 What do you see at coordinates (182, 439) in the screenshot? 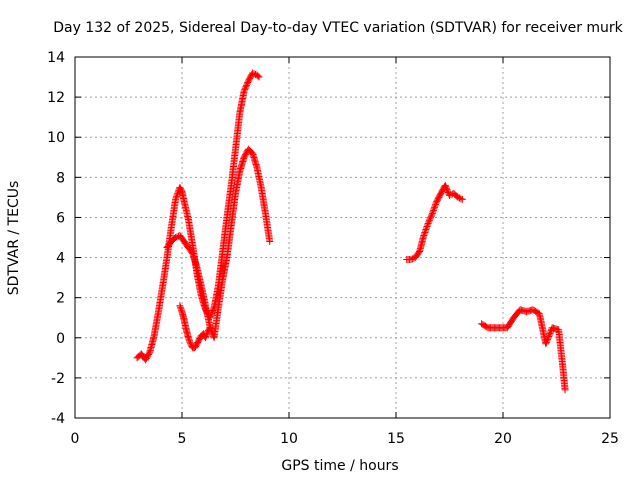
I see `x-tick-label: 5` at bounding box center [182, 439].